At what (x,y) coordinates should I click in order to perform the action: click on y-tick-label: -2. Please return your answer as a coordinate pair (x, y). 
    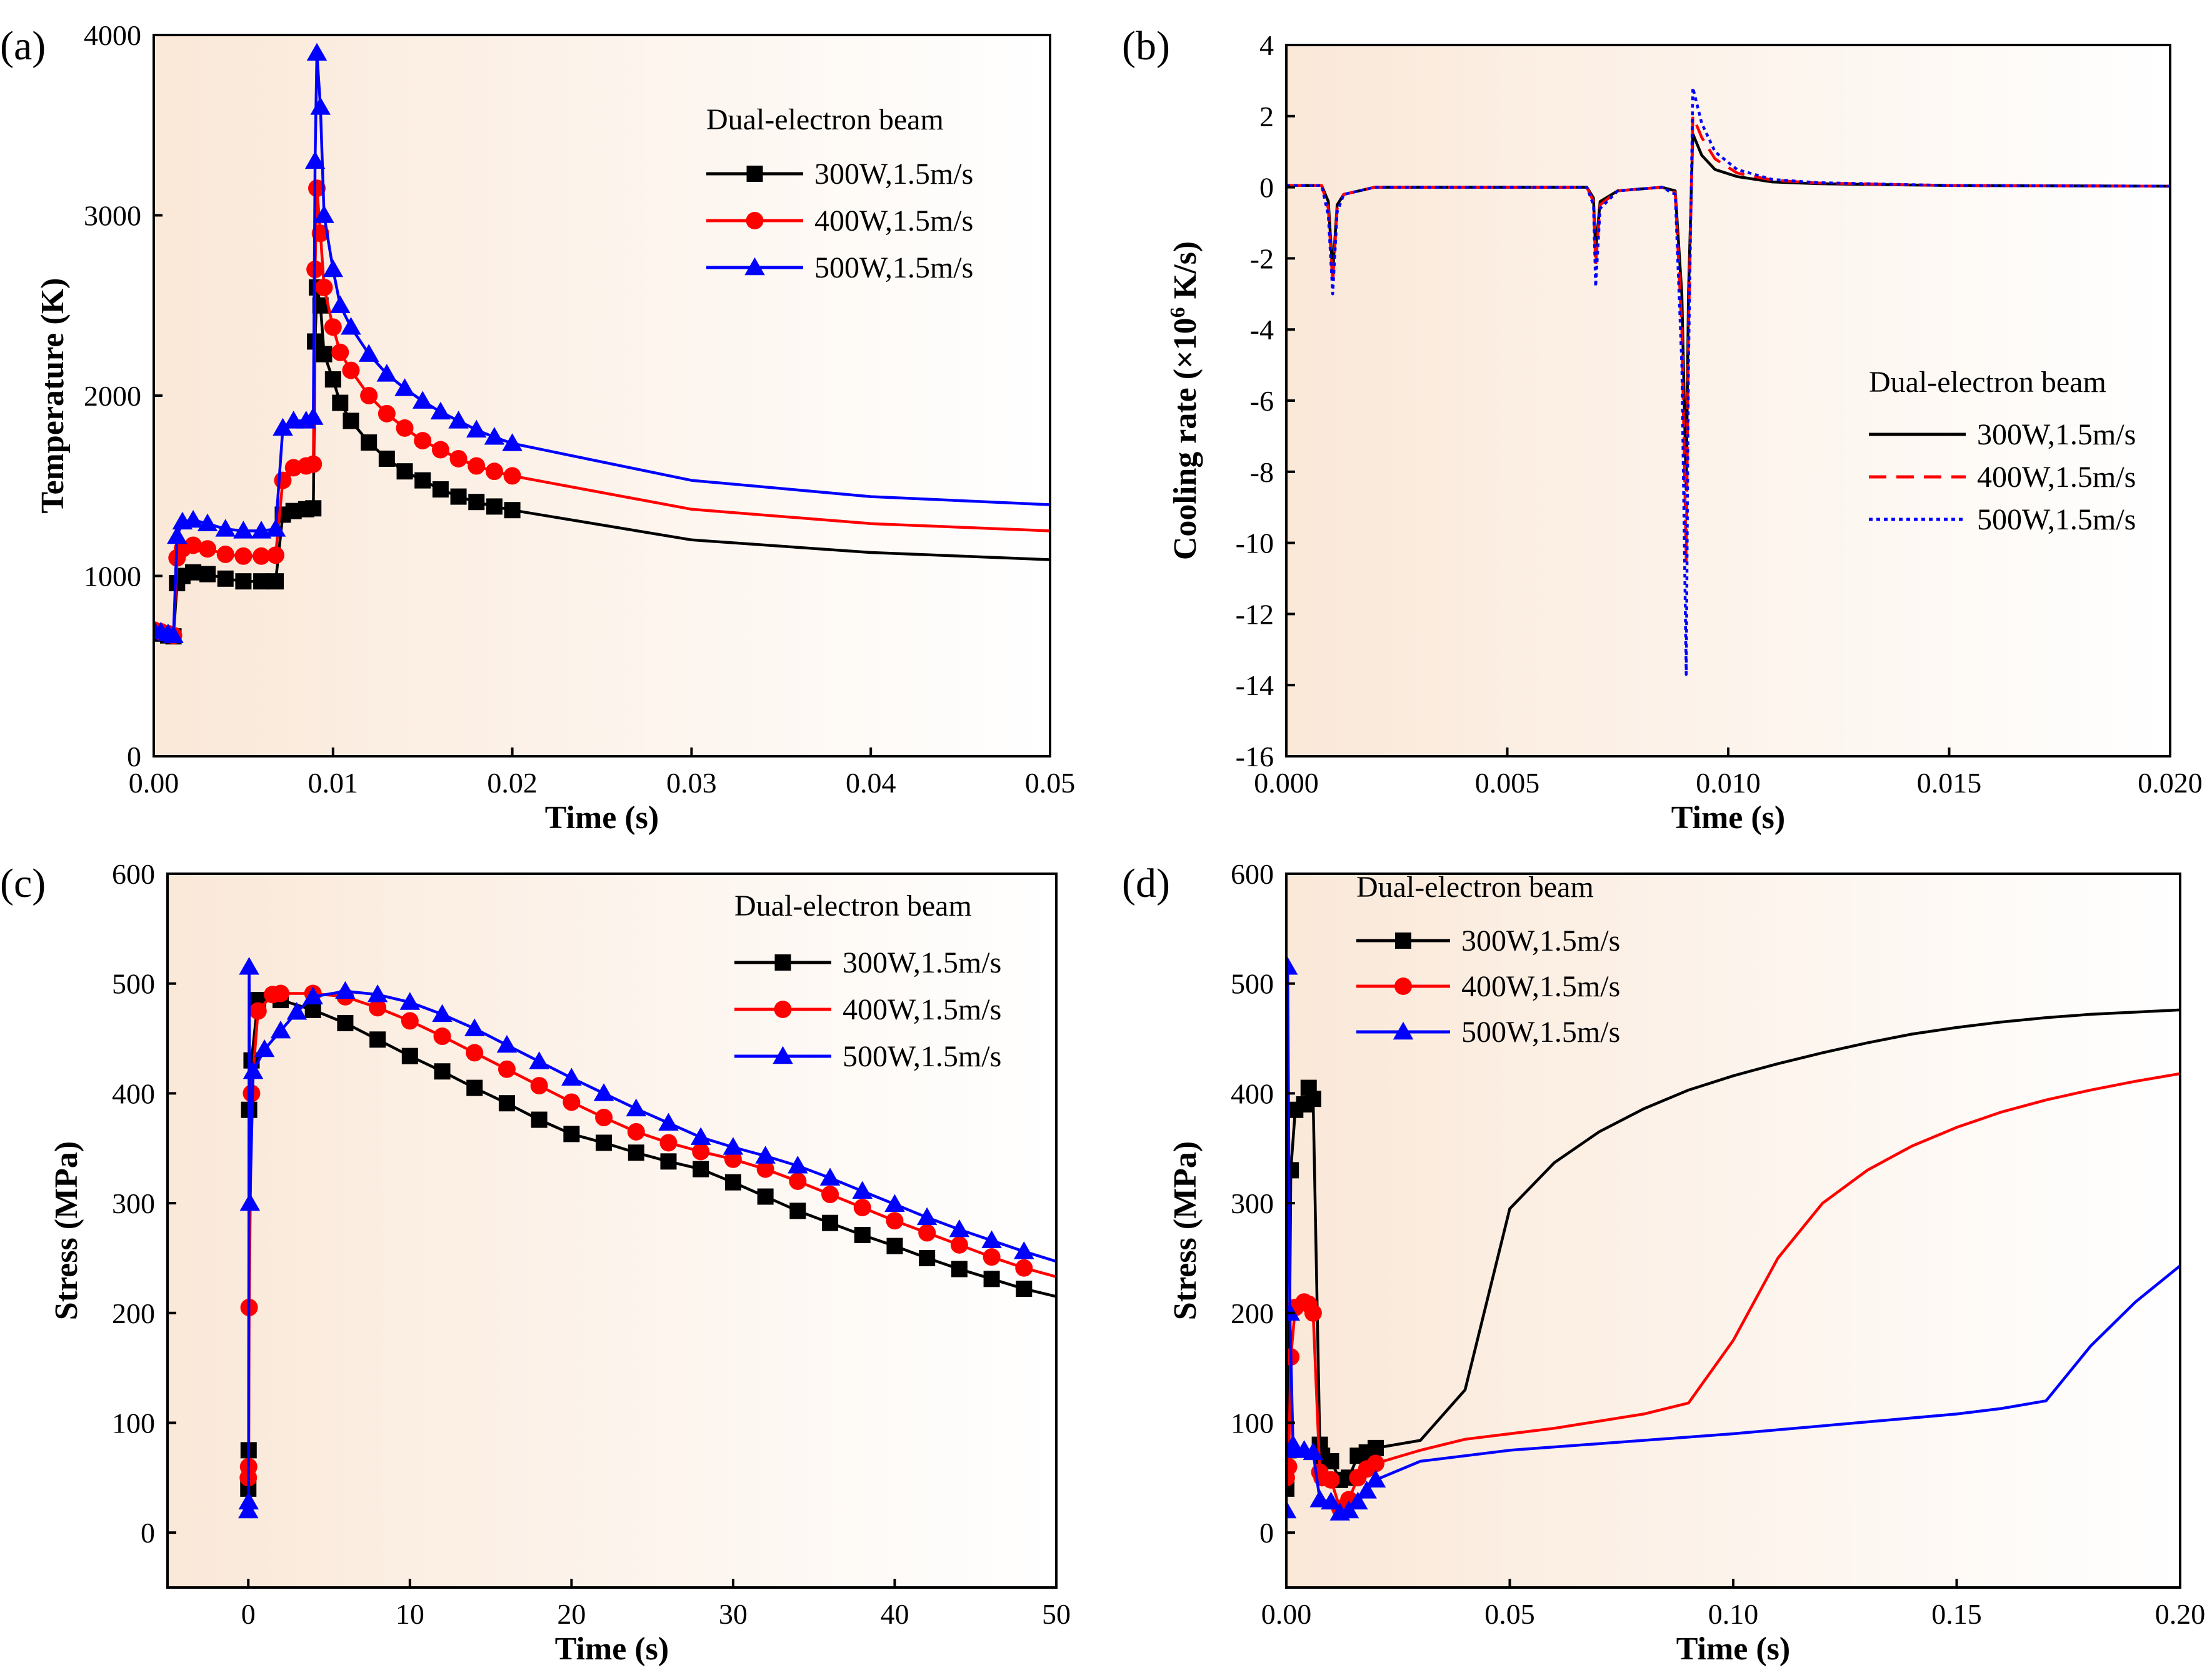
    Looking at the image, I should click on (1262, 258).